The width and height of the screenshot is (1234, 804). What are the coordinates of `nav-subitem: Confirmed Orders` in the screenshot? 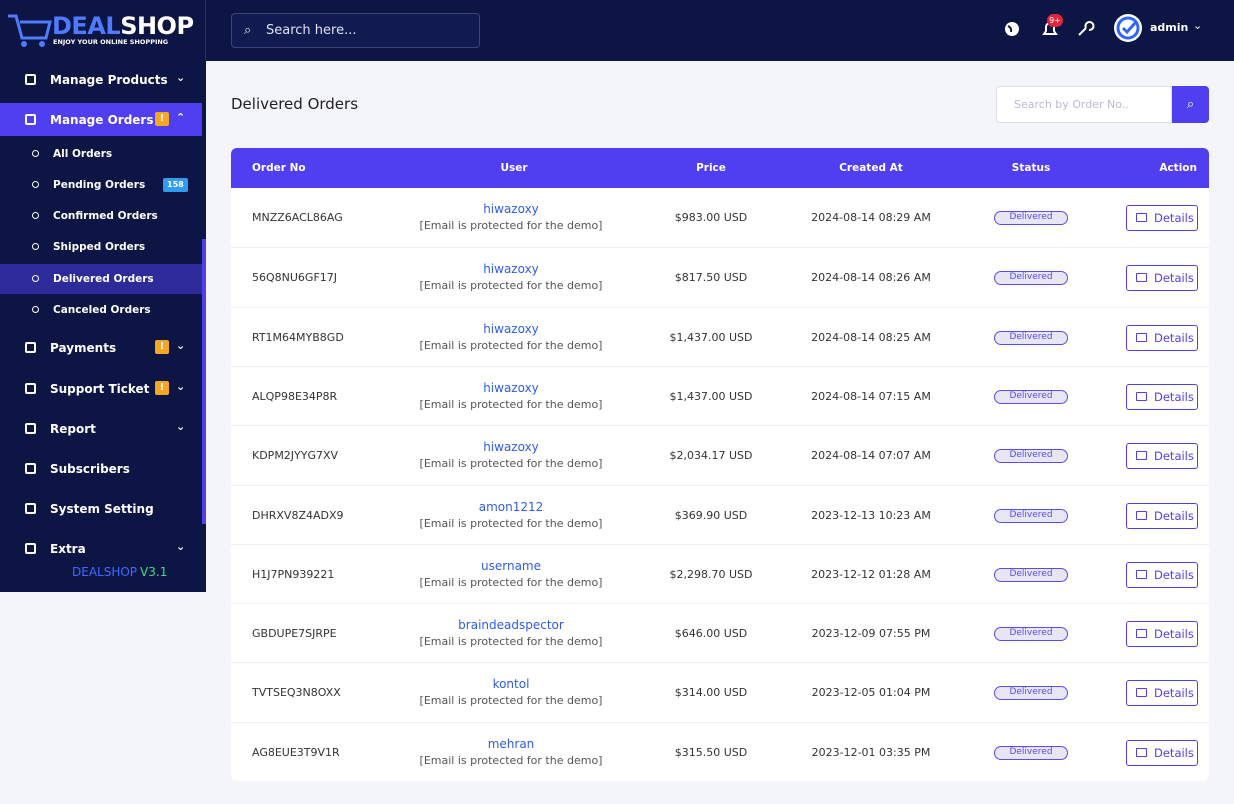 It's located at (101, 216).